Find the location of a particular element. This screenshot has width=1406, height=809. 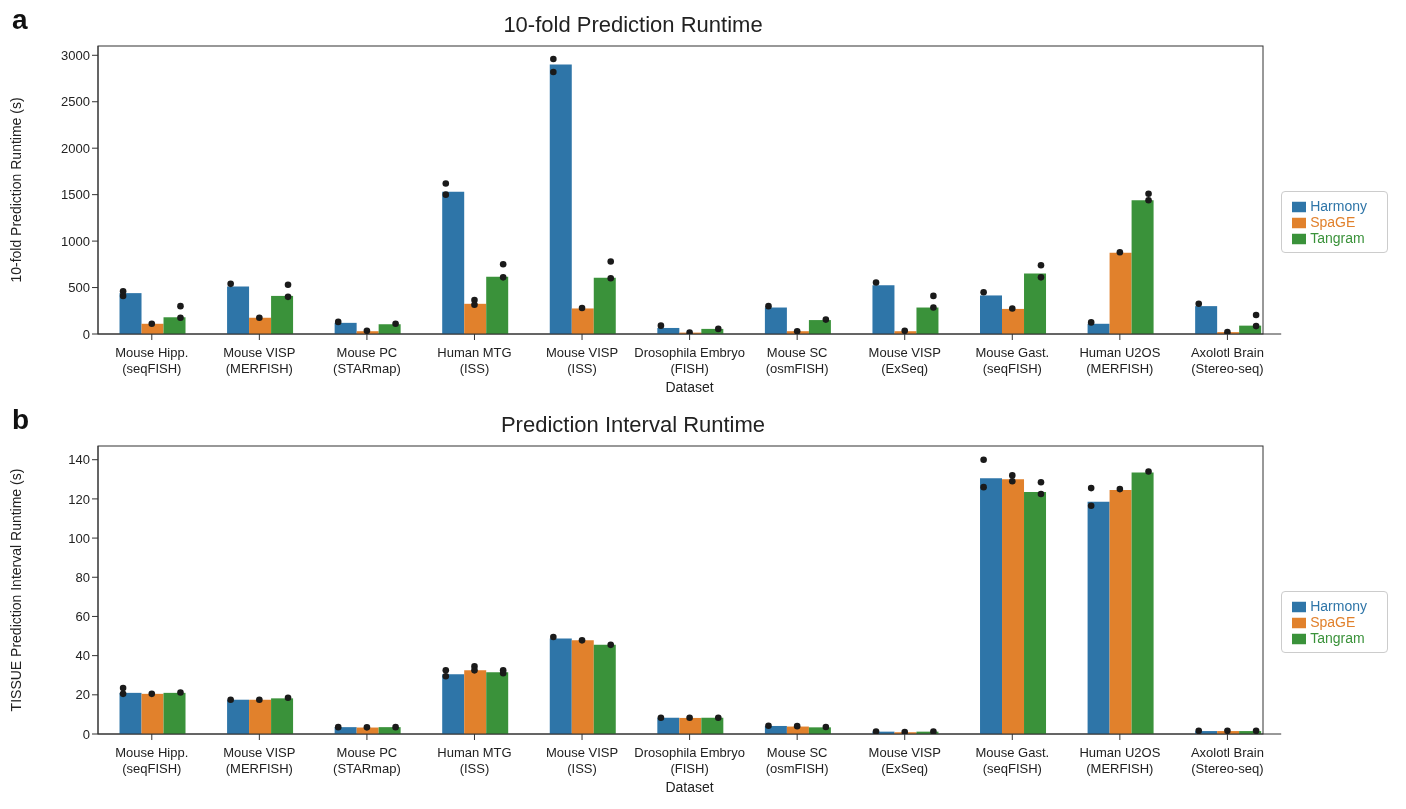

y-tick-label: 120 is located at coordinates (79, 499).